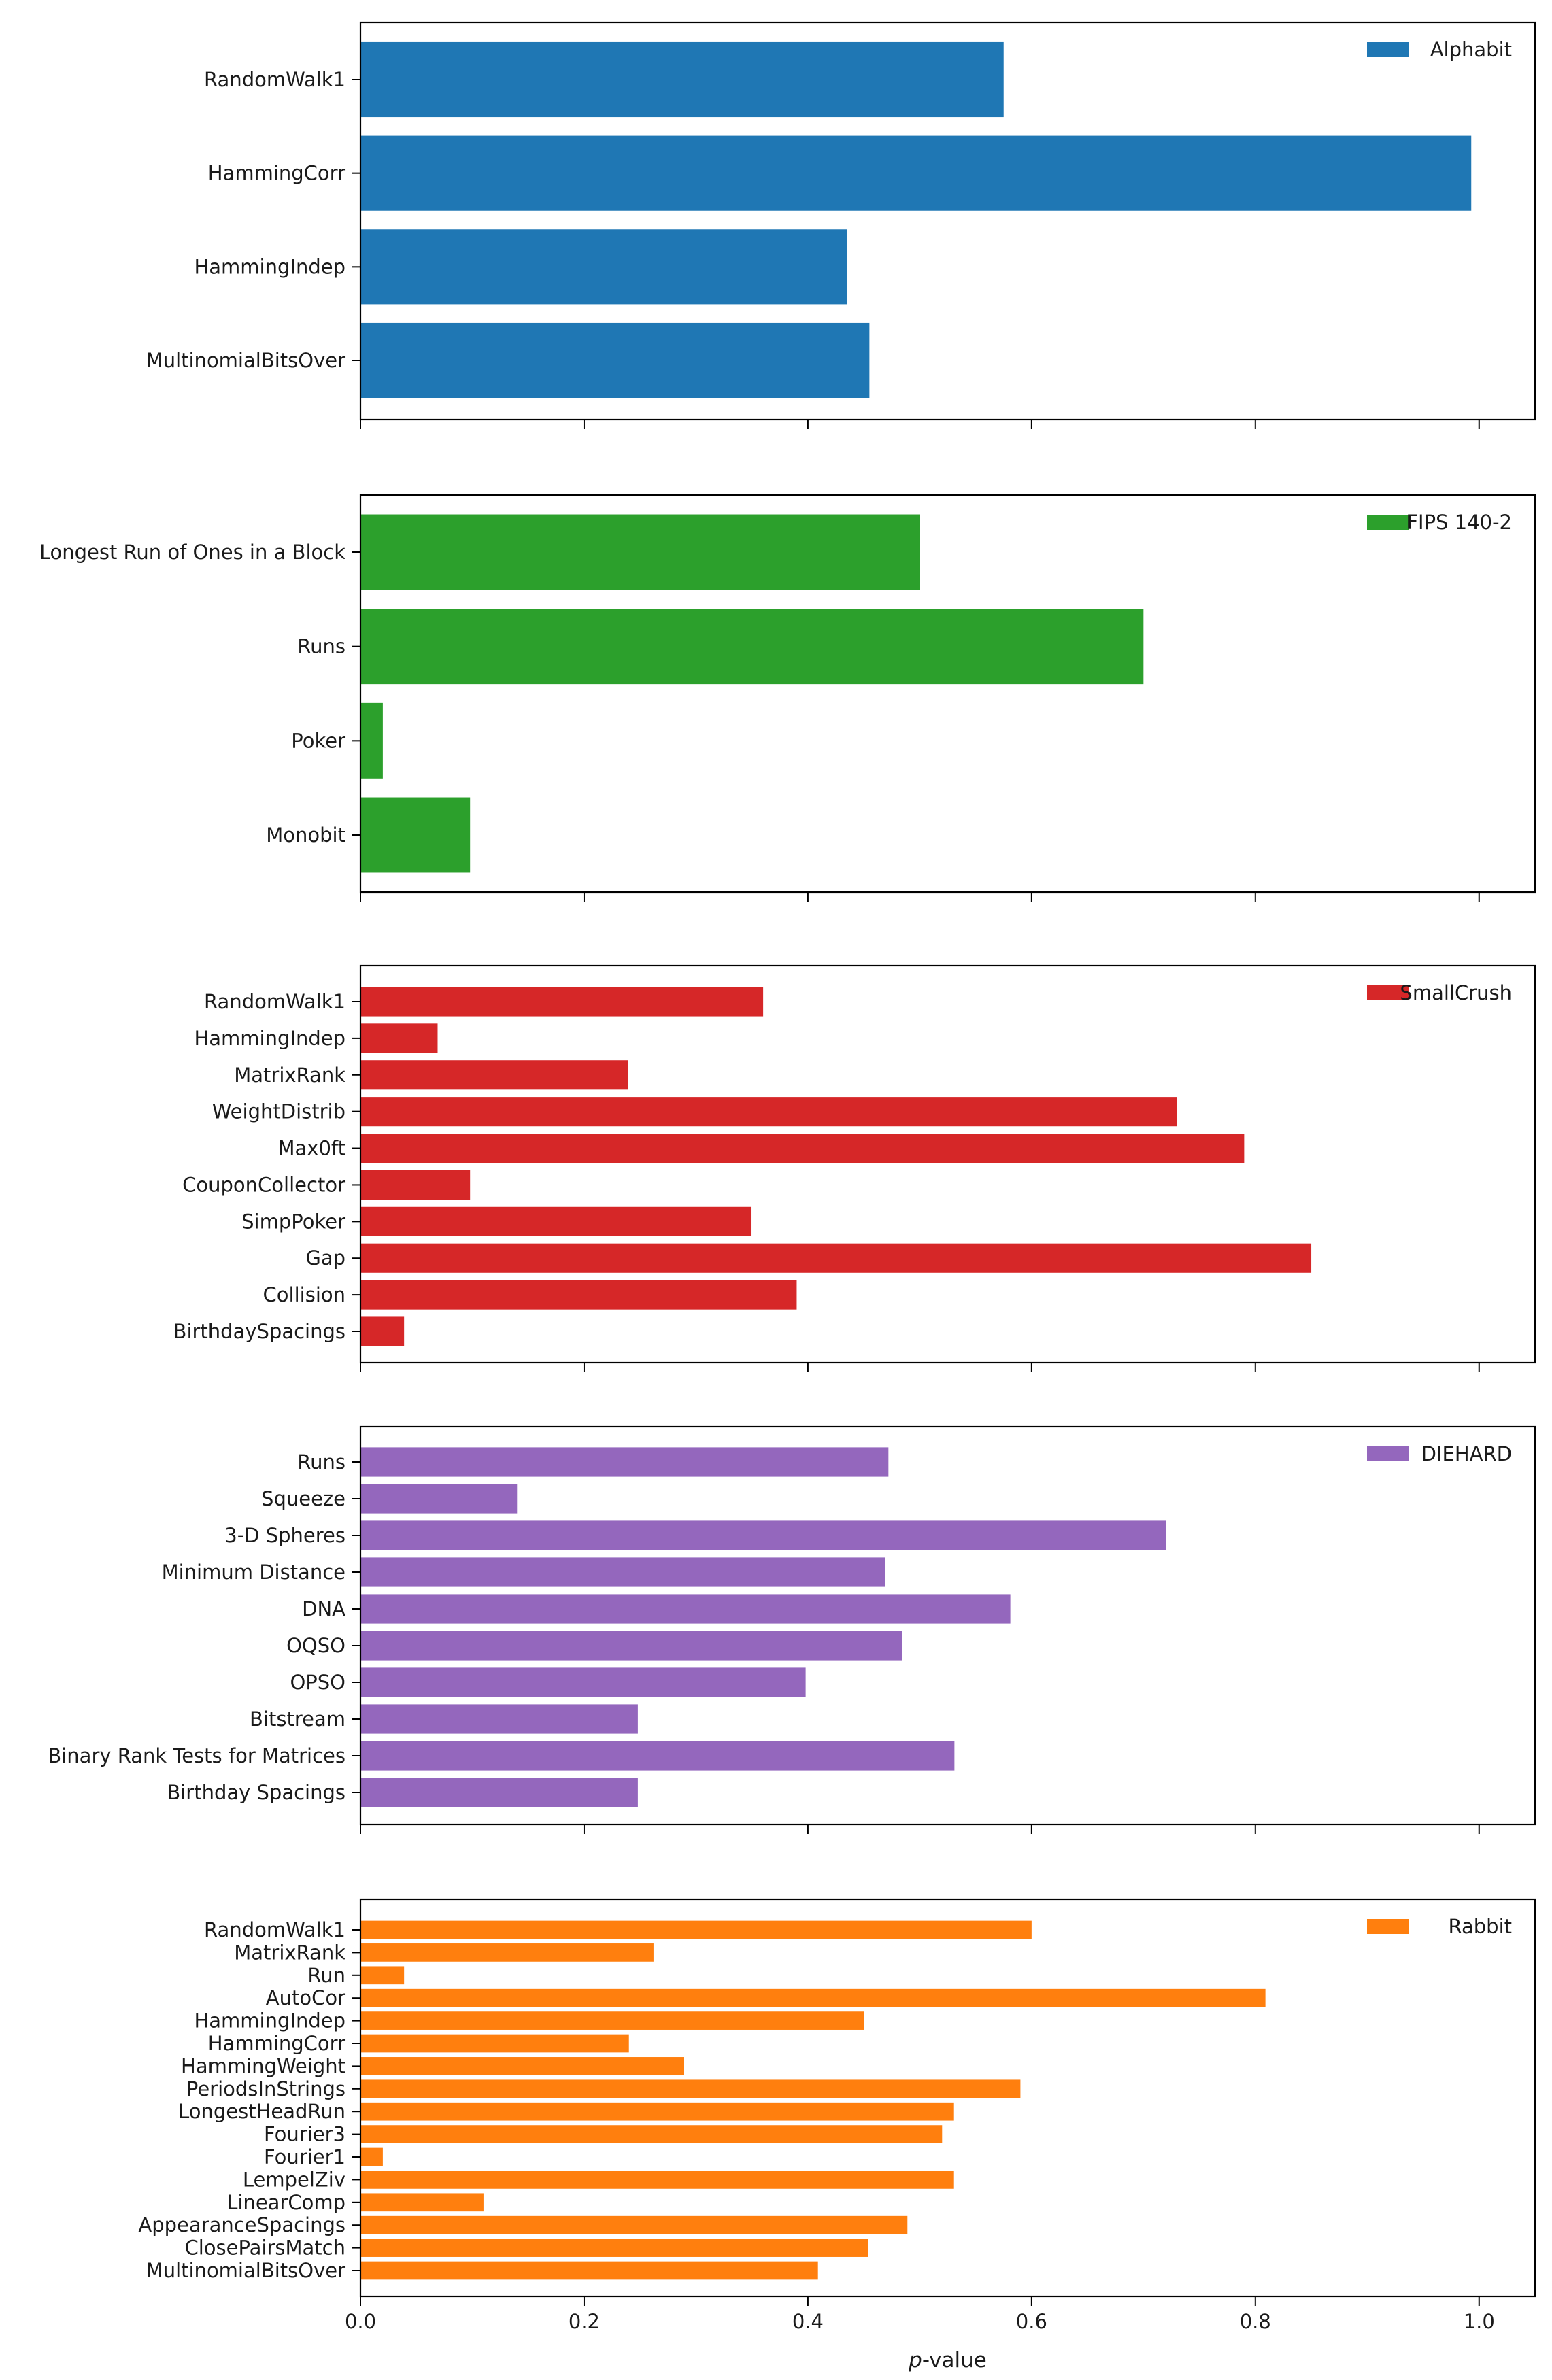  Describe the element at coordinates (318, 741) in the screenshot. I see `category-label: Poker` at that location.